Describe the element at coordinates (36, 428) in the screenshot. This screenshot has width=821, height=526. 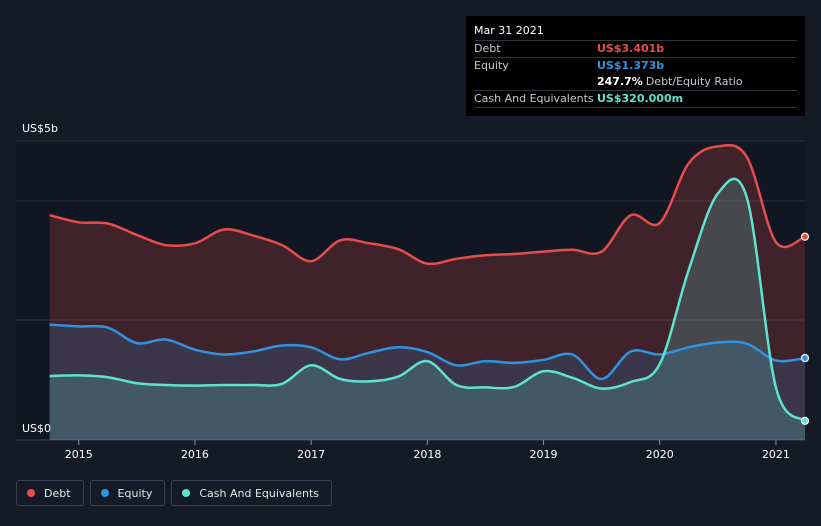
I see `y-tick-label-bottom: US$0` at that location.